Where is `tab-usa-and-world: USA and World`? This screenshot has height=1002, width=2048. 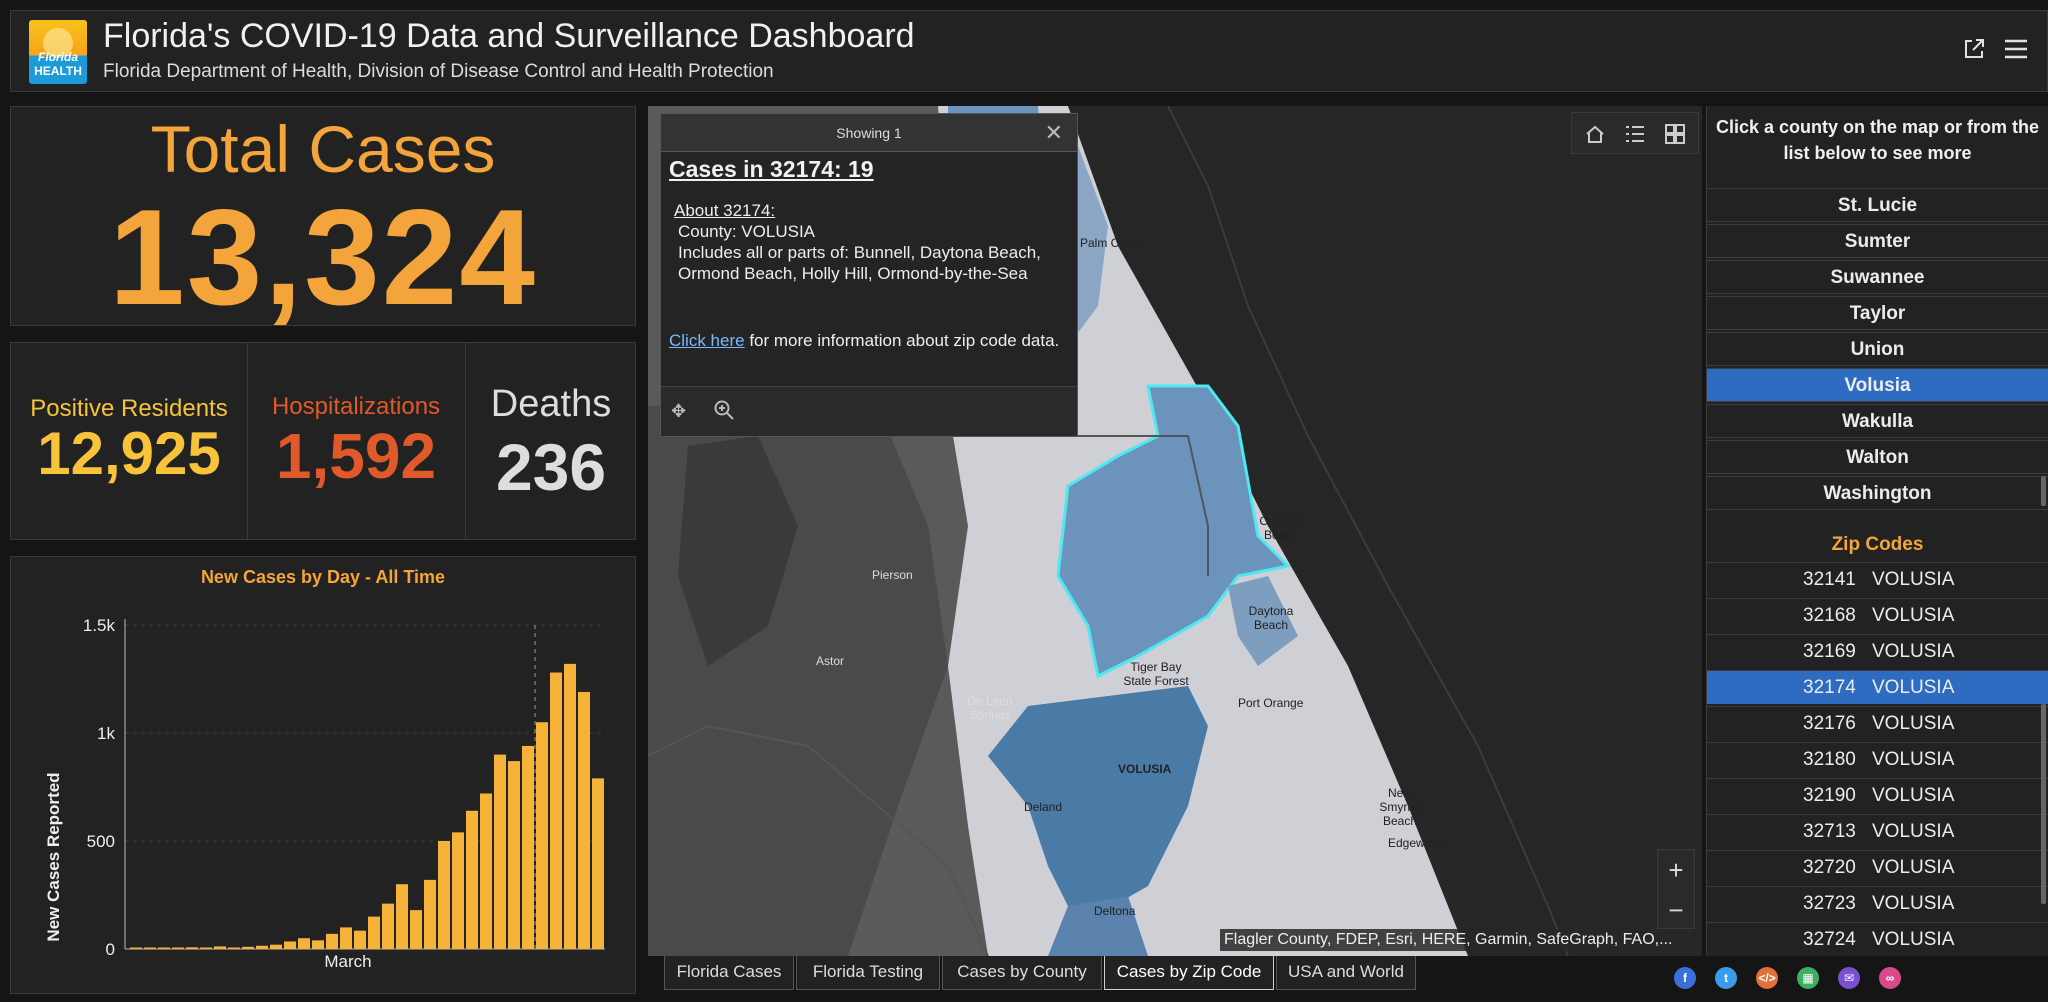 tab-usa-and-world: USA and World is located at coordinates (1346, 973).